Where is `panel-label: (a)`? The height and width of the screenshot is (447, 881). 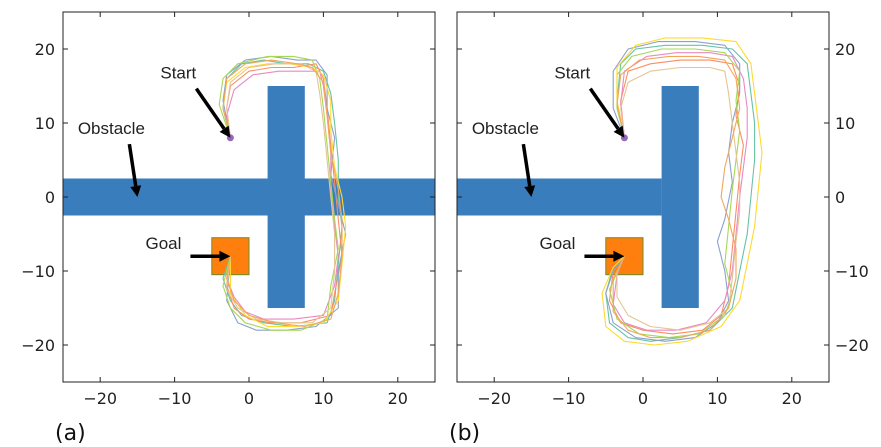
panel-label: (a) is located at coordinates (70, 433).